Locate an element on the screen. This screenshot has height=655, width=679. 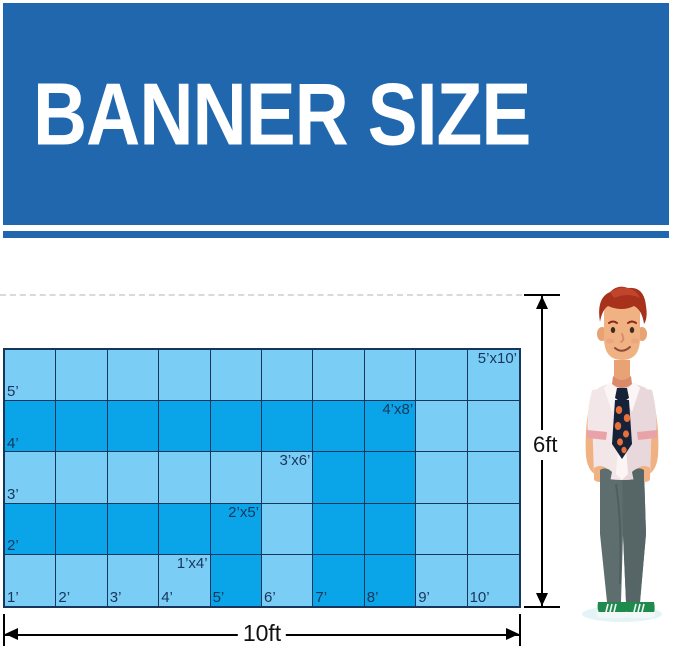
y-axis-tick-4ft: 4’ is located at coordinates (13, 443).